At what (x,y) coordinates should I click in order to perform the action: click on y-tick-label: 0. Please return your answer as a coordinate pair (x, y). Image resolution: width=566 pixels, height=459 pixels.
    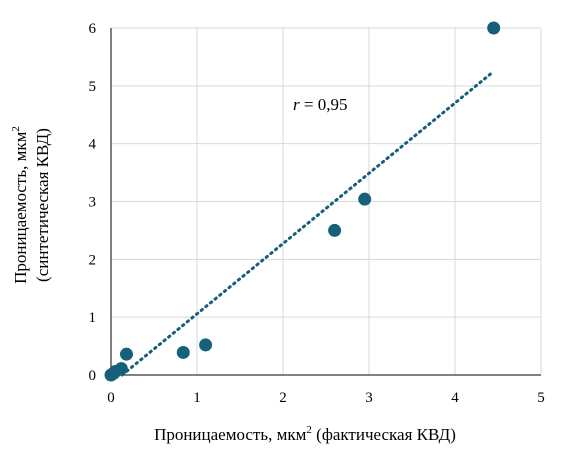
    Looking at the image, I should click on (93, 376).